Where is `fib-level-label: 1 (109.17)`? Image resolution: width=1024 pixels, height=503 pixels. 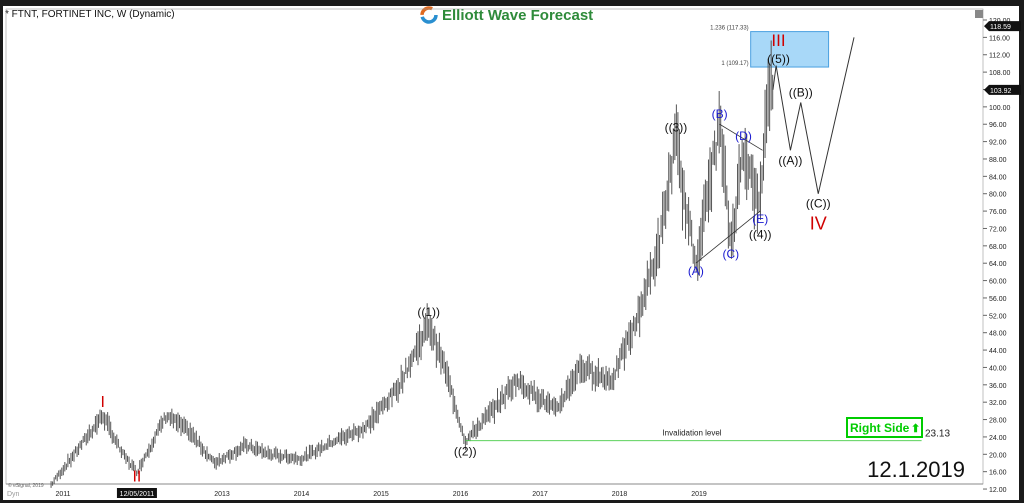
fib-level-label: 1 (109.17) is located at coordinates (734, 64).